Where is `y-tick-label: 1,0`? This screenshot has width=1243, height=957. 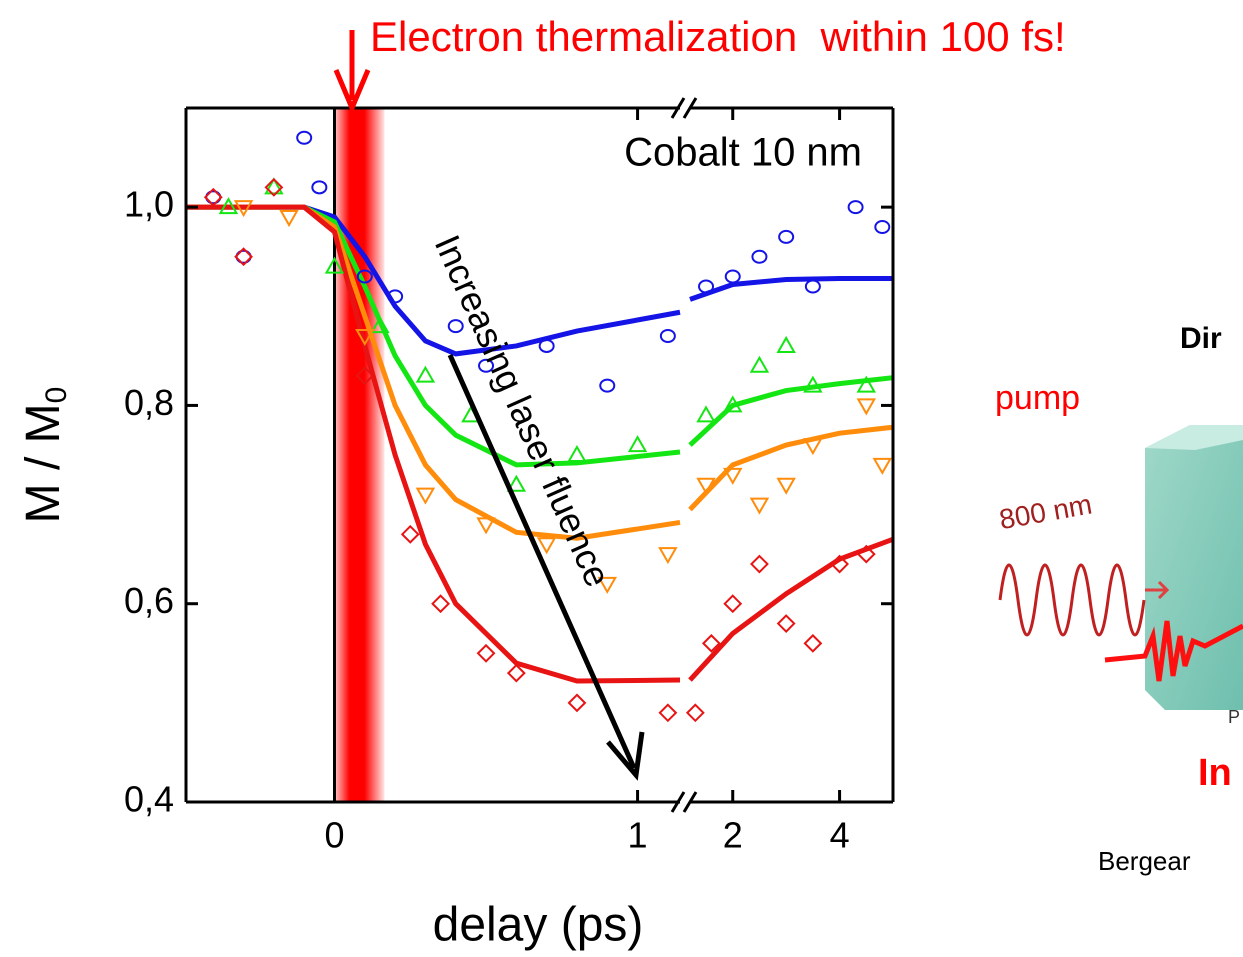 y-tick-label: 1,0 is located at coordinates (149, 204).